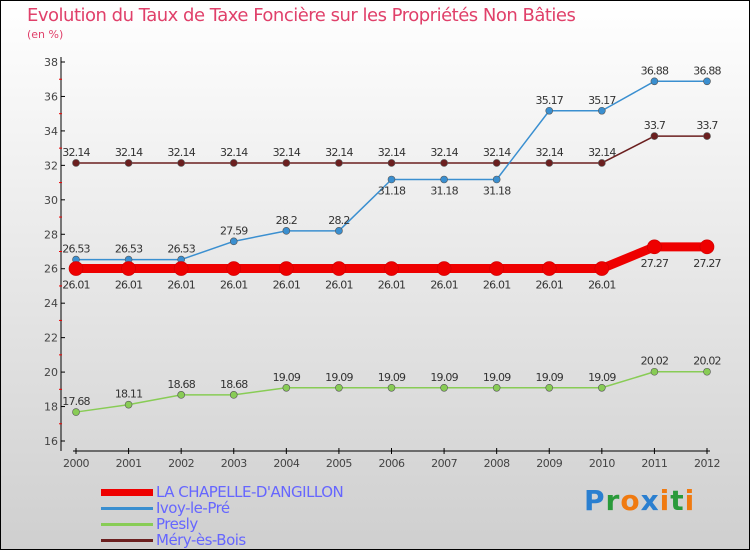 This screenshot has height=551, width=750. What do you see at coordinates (234, 463) in the screenshot?
I see `x-tick-label: 2003` at bounding box center [234, 463].